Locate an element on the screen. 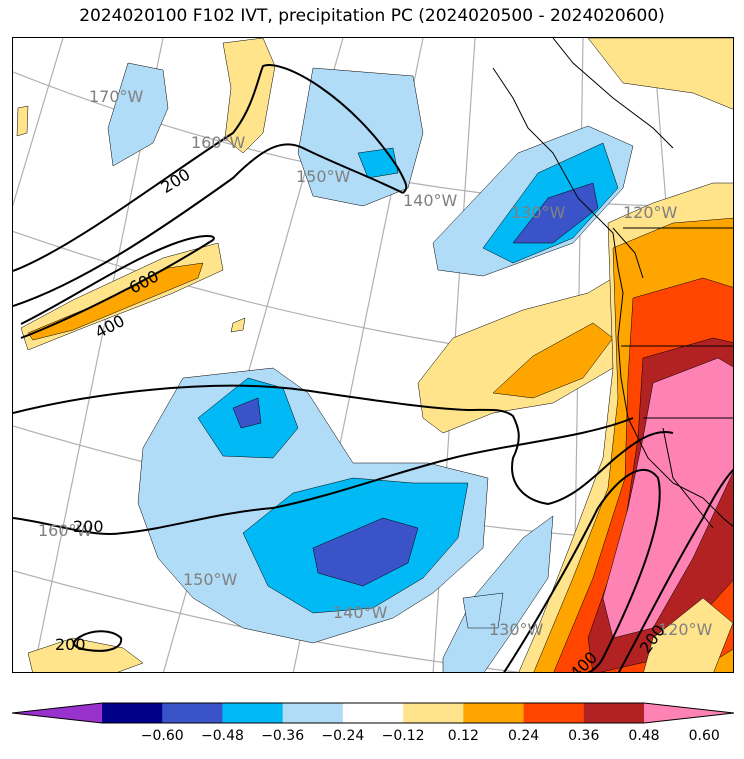 The height and width of the screenshot is (759, 744). colorbar is located at coordinates (373, 713).